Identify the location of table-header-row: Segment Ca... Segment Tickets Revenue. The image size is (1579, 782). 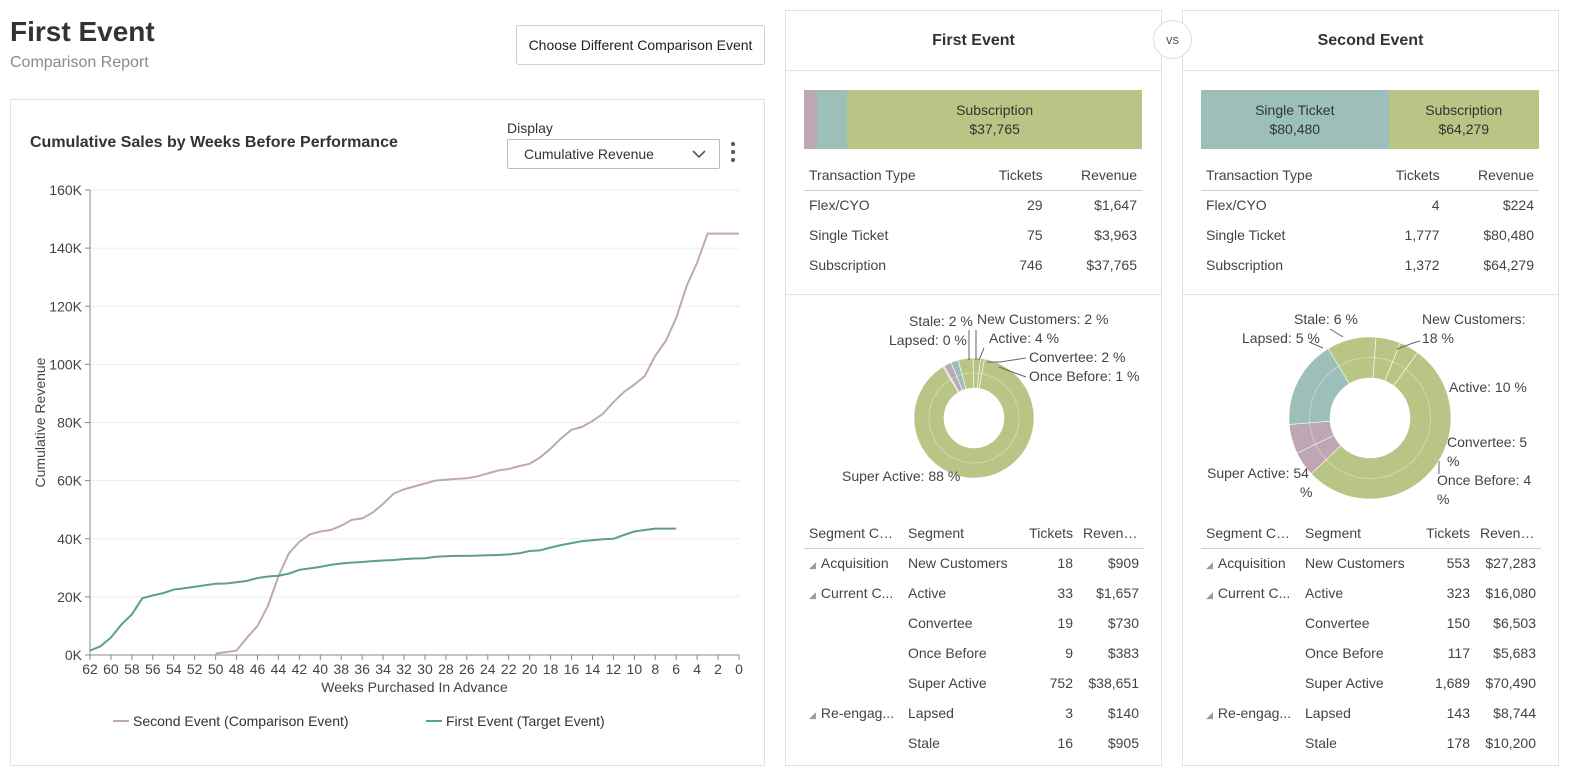
(1371, 533).